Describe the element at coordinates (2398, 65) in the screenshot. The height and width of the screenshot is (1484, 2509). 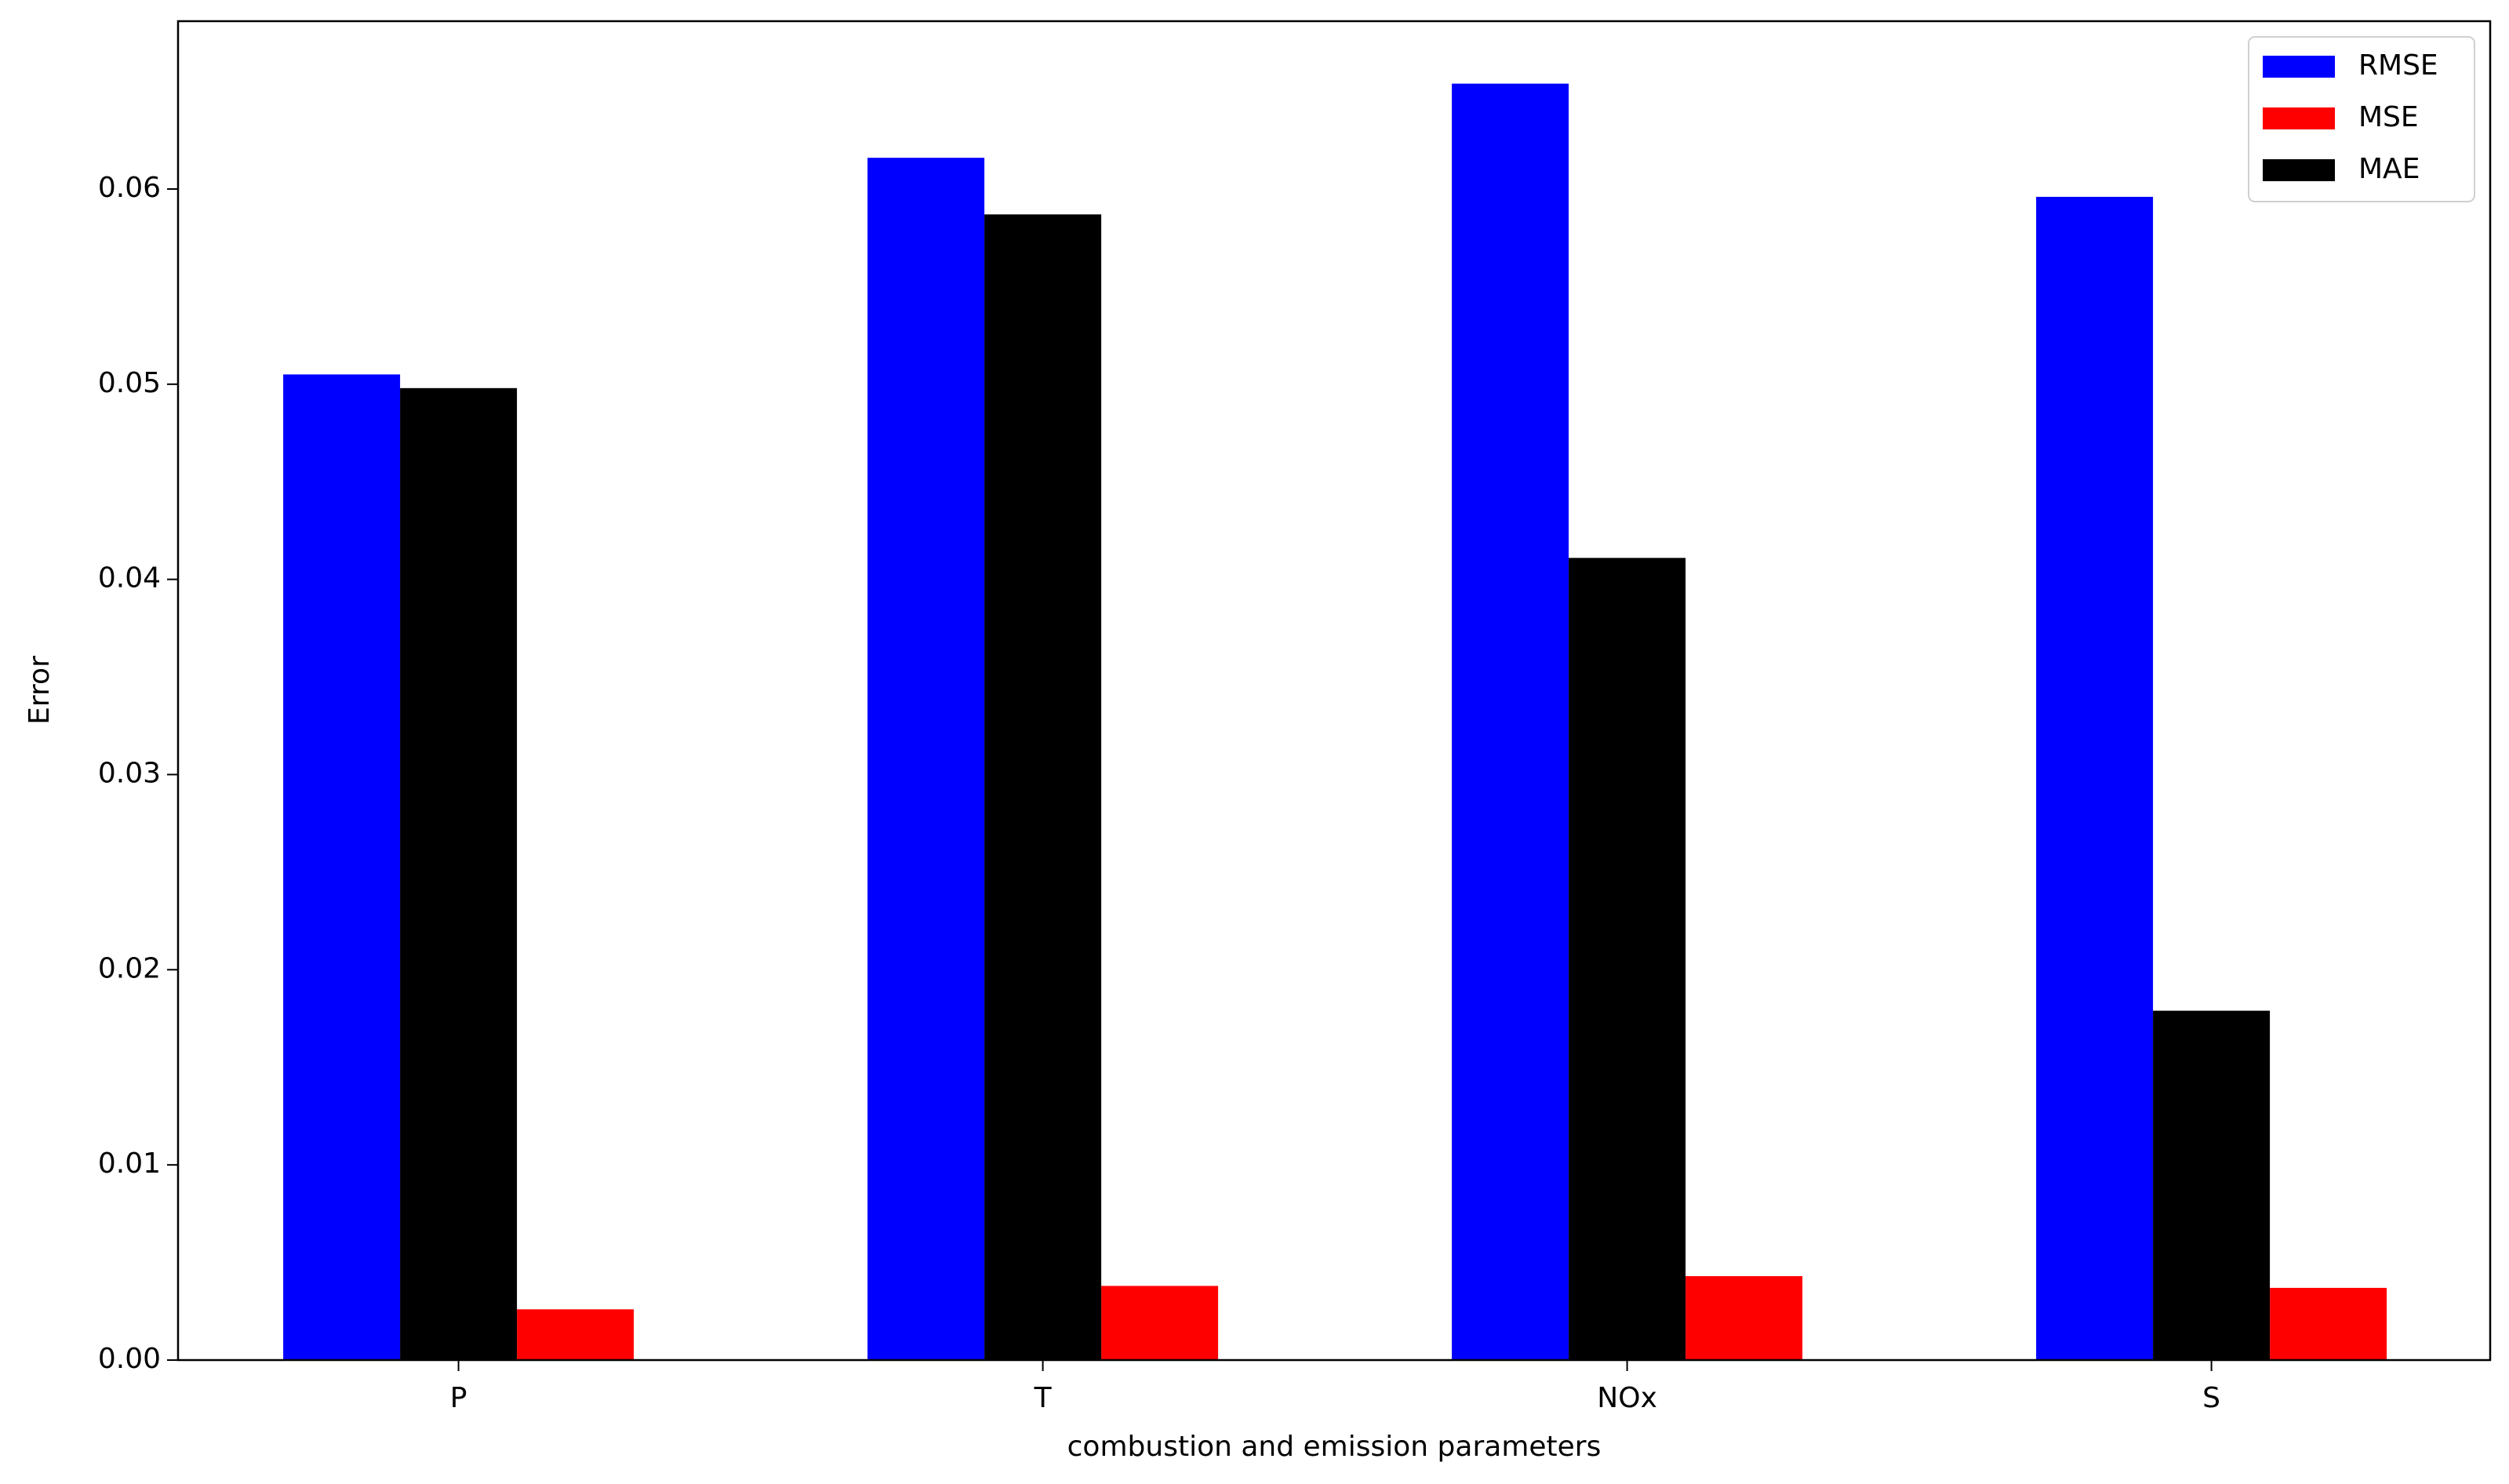
I see `legend-label: RMSE` at that location.